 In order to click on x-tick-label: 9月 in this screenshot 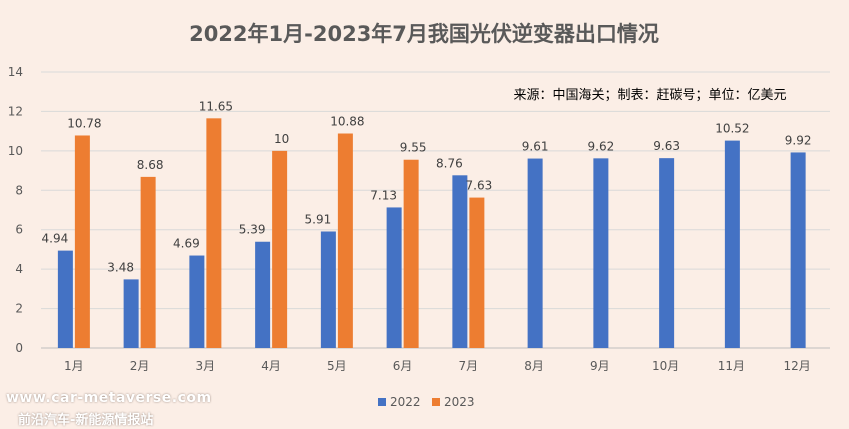, I will do `click(600, 366)`.